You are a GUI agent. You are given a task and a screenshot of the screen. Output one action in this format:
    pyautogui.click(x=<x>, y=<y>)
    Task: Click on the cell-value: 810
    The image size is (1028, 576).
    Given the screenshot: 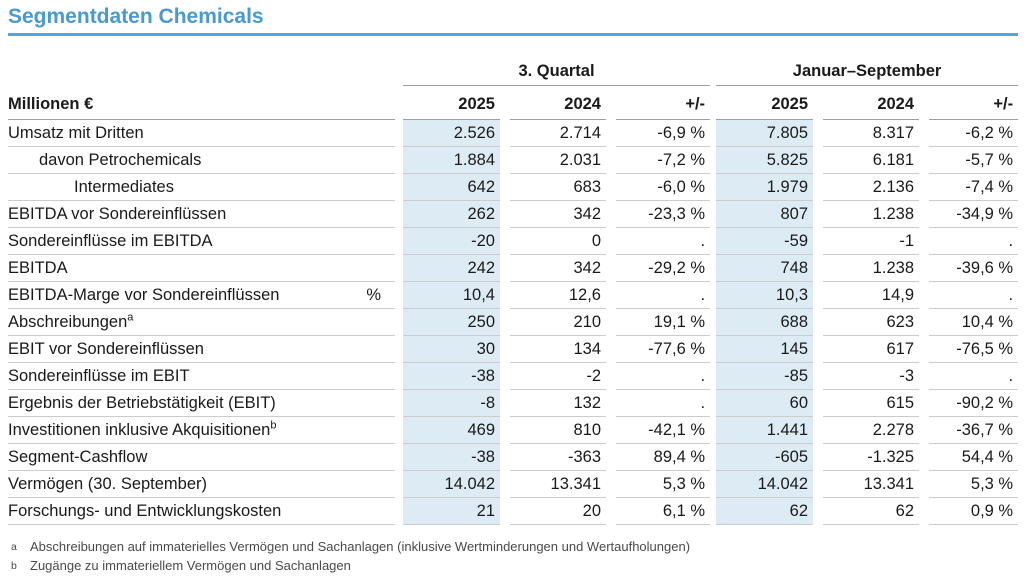 What is the action you would take?
    pyautogui.click(x=558, y=430)
    